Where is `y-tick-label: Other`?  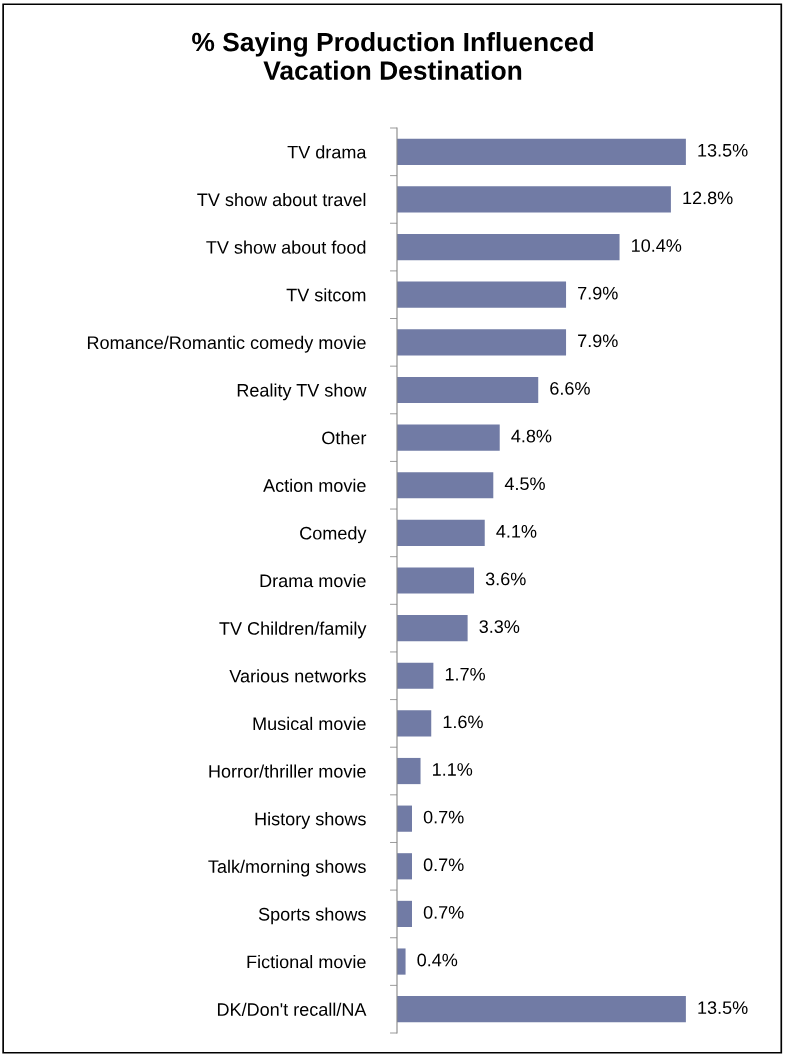 y-tick-label: Other is located at coordinates (344, 438).